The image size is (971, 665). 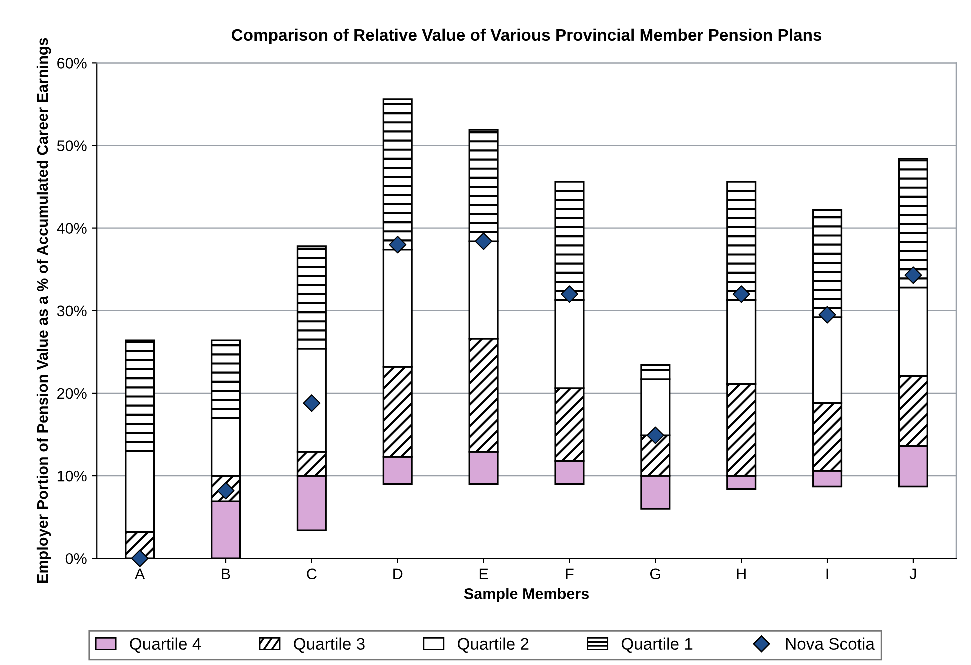 I want to click on x-tick-label: E, so click(x=484, y=574).